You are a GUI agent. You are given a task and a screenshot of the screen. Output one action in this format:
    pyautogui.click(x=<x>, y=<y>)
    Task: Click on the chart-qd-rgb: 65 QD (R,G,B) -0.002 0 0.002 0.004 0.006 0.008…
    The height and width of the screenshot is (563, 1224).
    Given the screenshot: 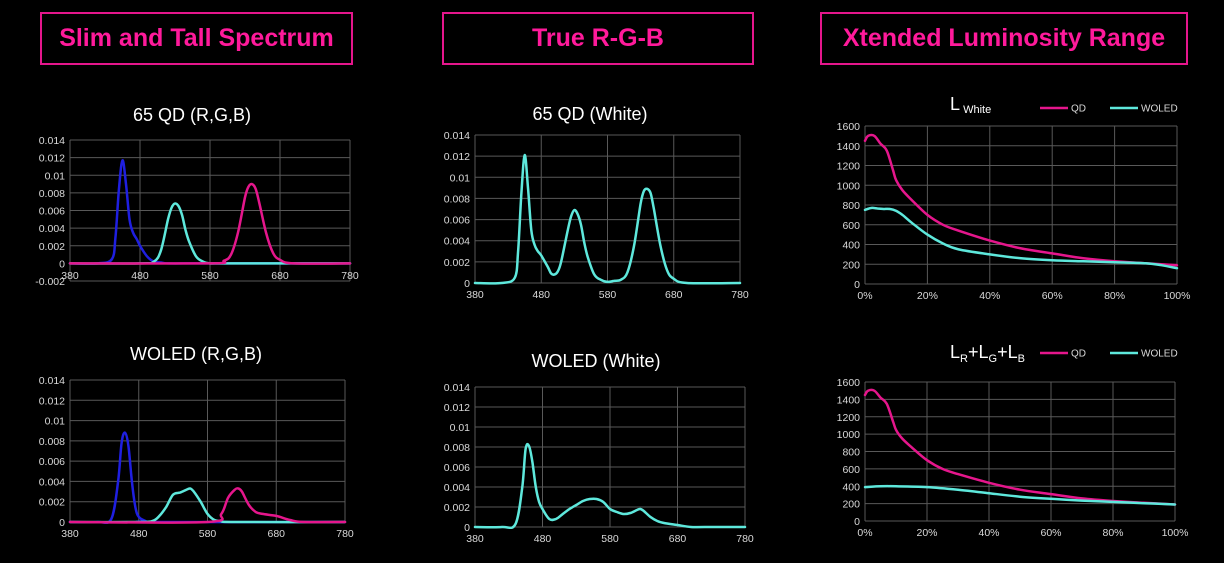 What is the action you would take?
    pyautogui.click(x=197, y=196)
    